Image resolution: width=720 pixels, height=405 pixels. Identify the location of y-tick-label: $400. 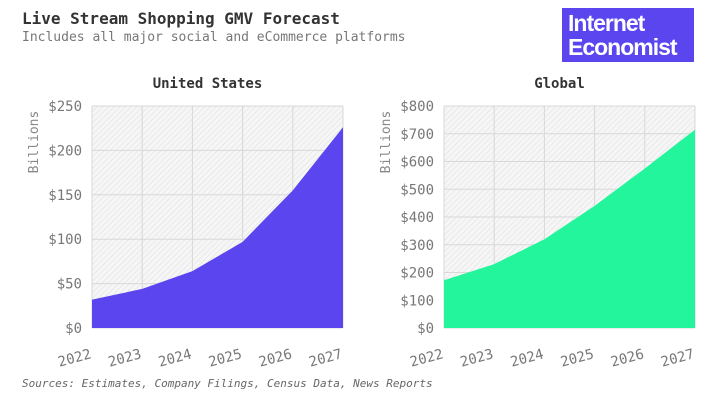
(417, 218).